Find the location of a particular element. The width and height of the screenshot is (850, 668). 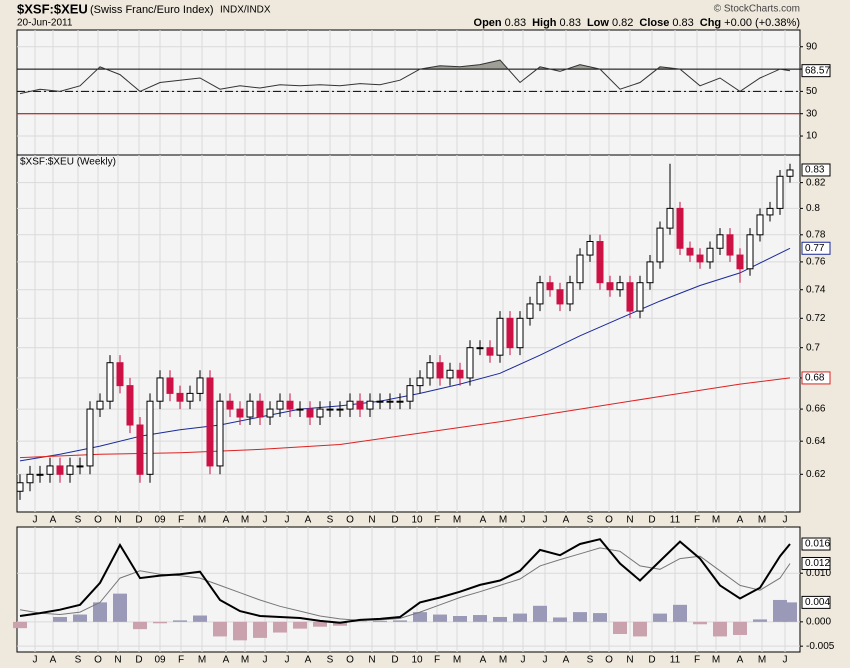

x-tick-label: D is located at coordinates (394, 520).